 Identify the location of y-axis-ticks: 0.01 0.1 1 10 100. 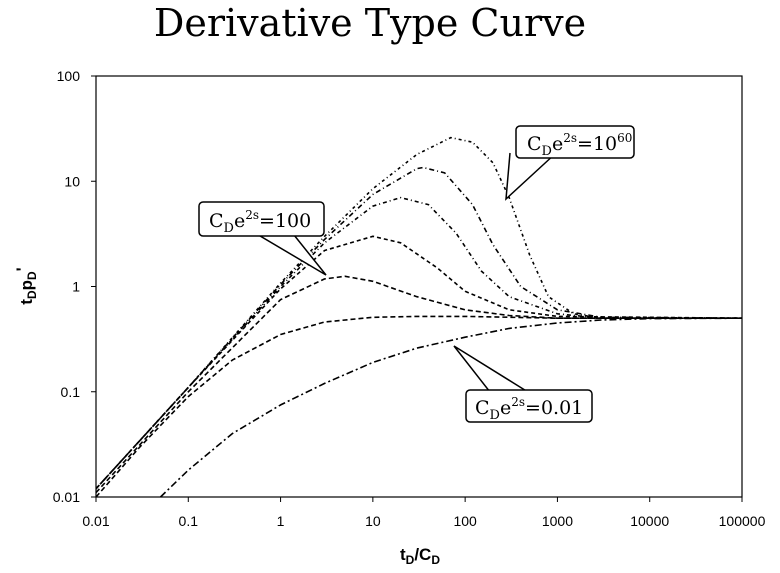
(74, 286).